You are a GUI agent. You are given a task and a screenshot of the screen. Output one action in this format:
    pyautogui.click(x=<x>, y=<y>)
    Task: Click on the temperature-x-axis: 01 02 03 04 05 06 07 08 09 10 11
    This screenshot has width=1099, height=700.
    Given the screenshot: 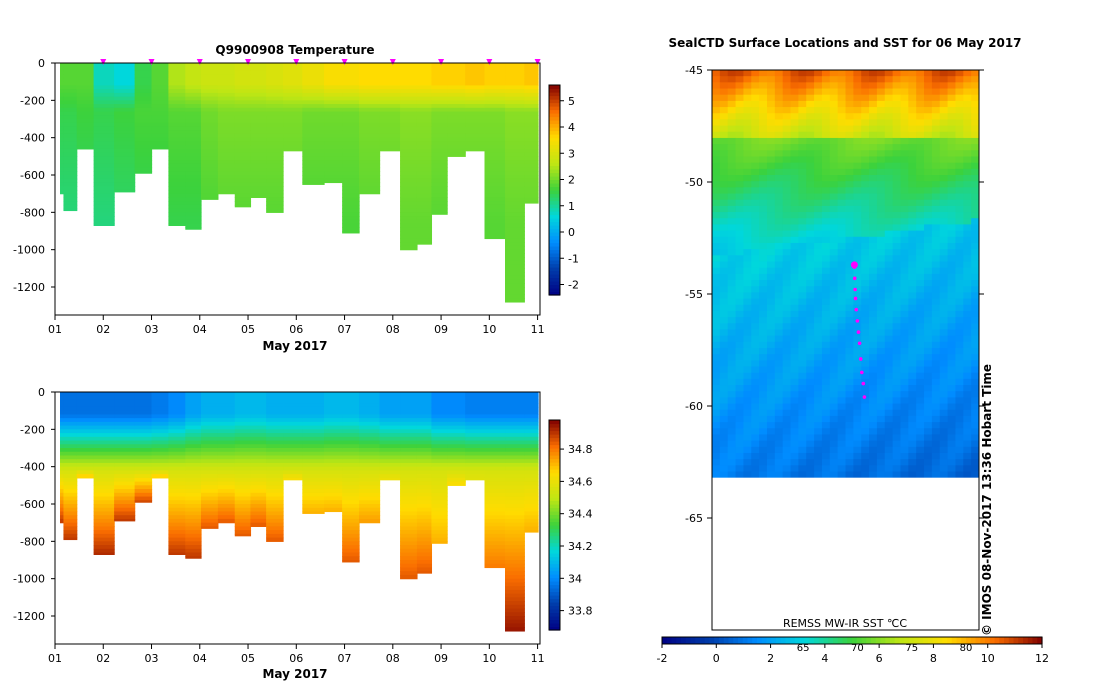 What is the action you would take?
    pyautogui.click(x=296, y=325)
    